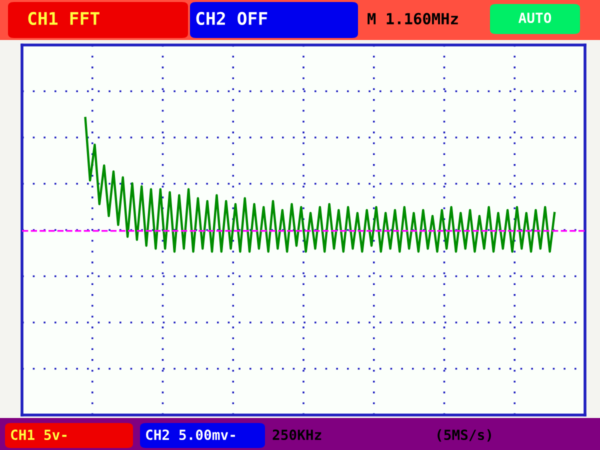 The height and width of the screenshot is (450, 600). I want to click on text: CH1 5v-, so click(38, 435).